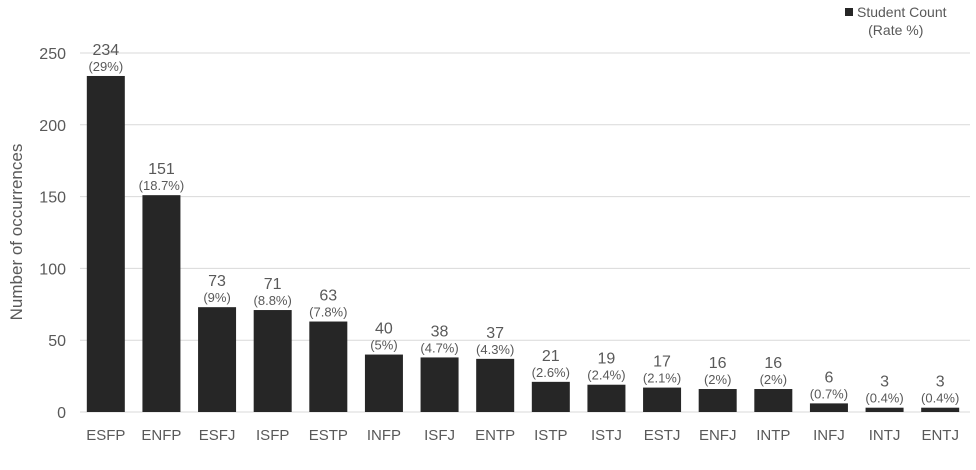 The height and width of the screenshot is (470, 976). I want to click on data-label-value: 151, so click(161, 169).